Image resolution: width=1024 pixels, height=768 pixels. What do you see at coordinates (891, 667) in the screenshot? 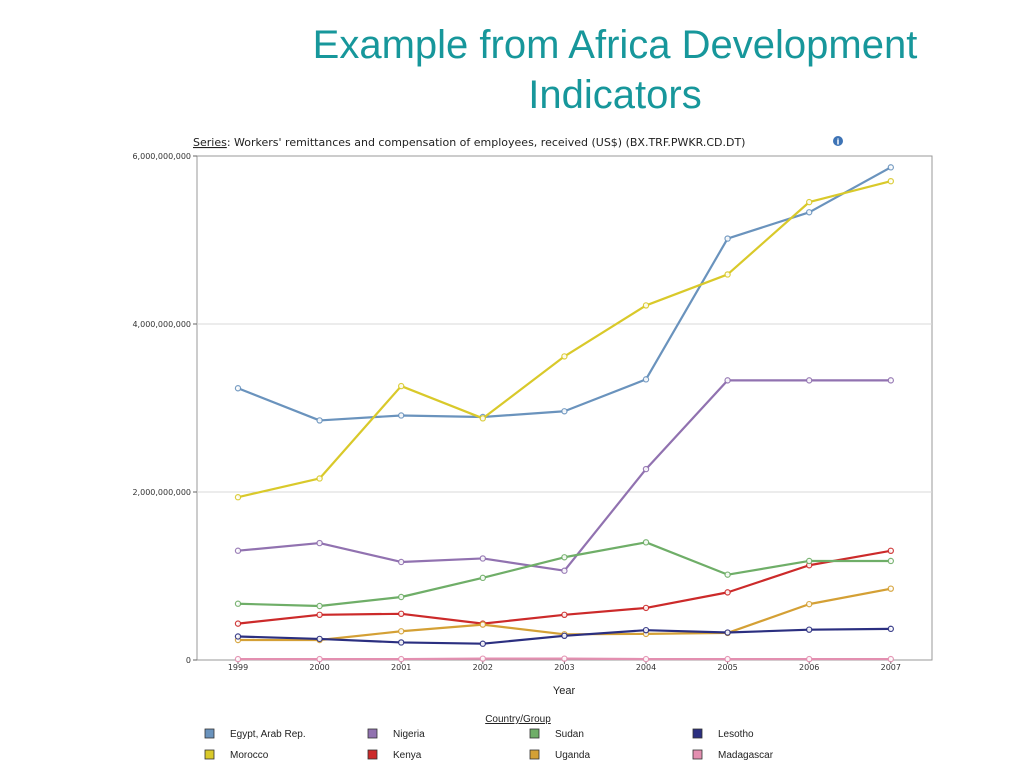
I see `x-tick-label: 2007` at bounding box center [891, 667].